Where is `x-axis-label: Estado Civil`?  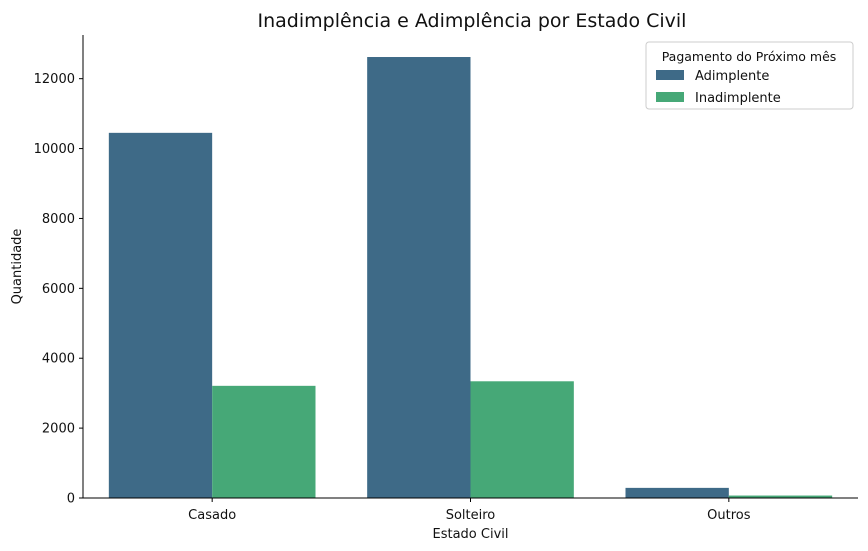 x-axis-label: Estado Civil is located at coordinates (471, 534).